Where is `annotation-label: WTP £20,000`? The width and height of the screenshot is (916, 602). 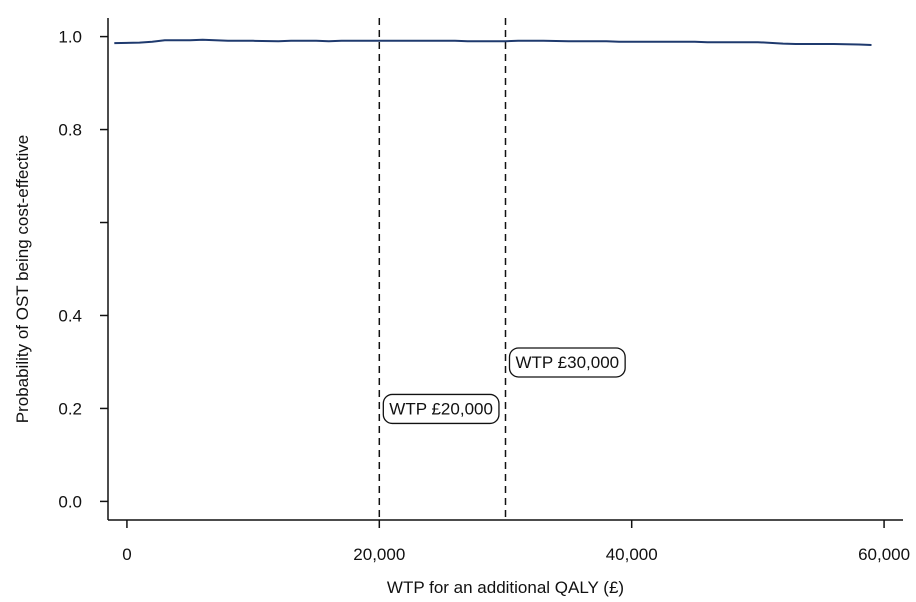
annotation-label: WTP £20,000 is located at coordinates (441, 408).